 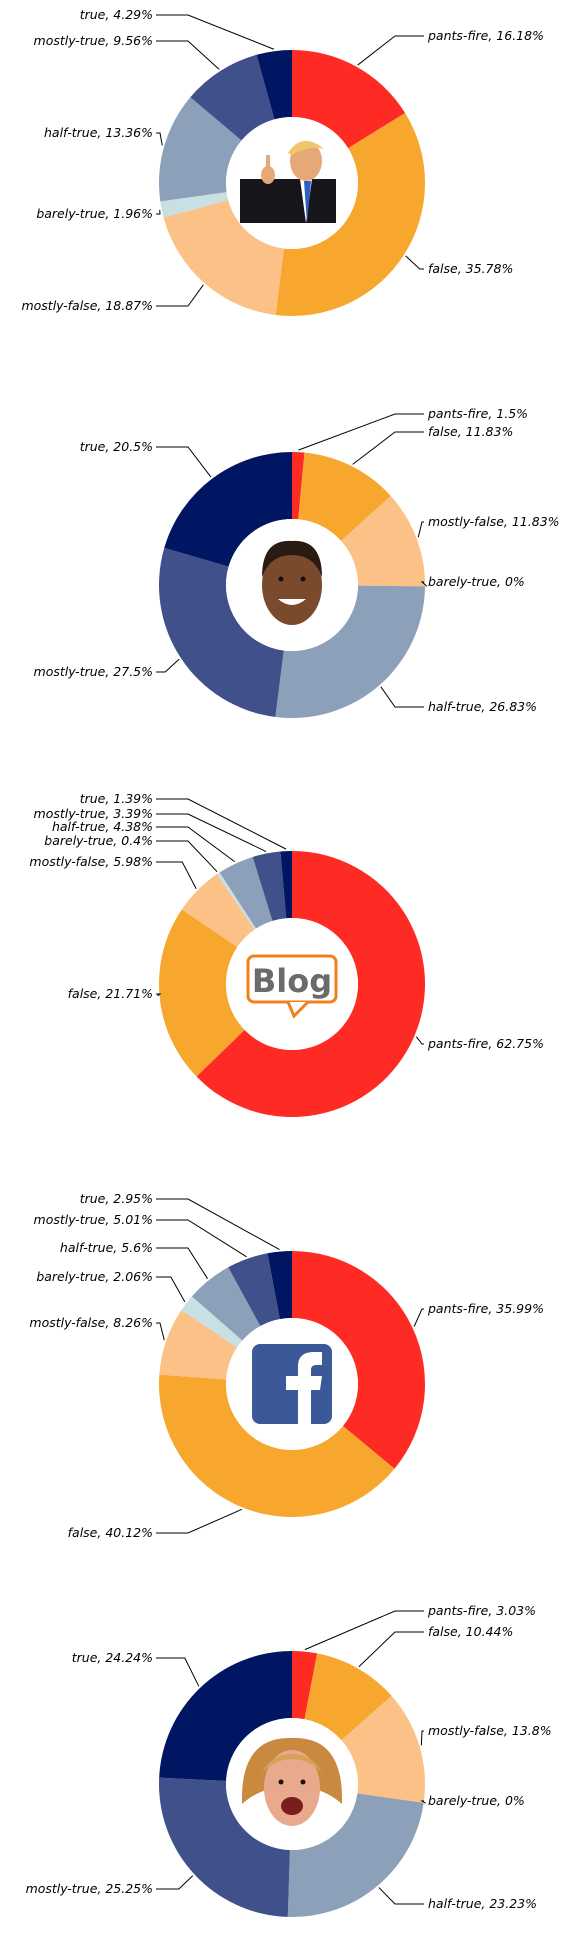 I want to click on label-barely-true: barely-true, 2.06%, so click(x=94, y=1276).